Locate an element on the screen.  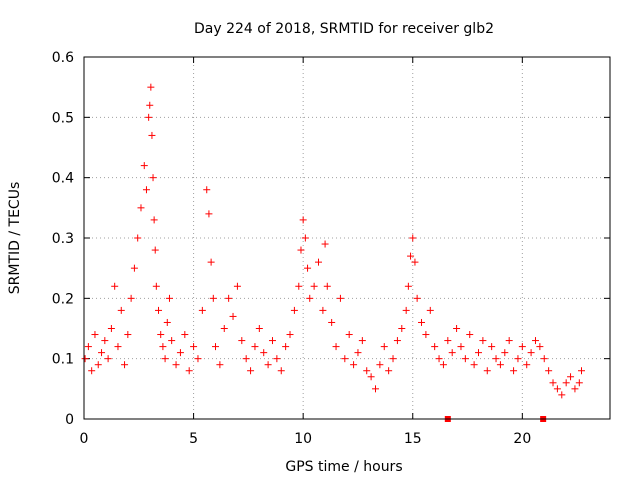
y-tick-label: 0.3 is located at coordinates (63, 239).